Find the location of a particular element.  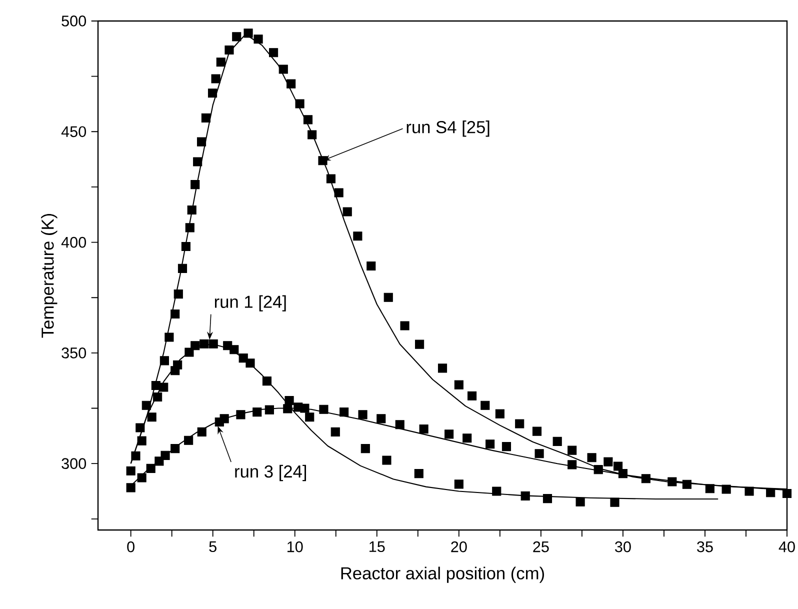

annotation: run S4 [25] is located at coordinates (448, 128).